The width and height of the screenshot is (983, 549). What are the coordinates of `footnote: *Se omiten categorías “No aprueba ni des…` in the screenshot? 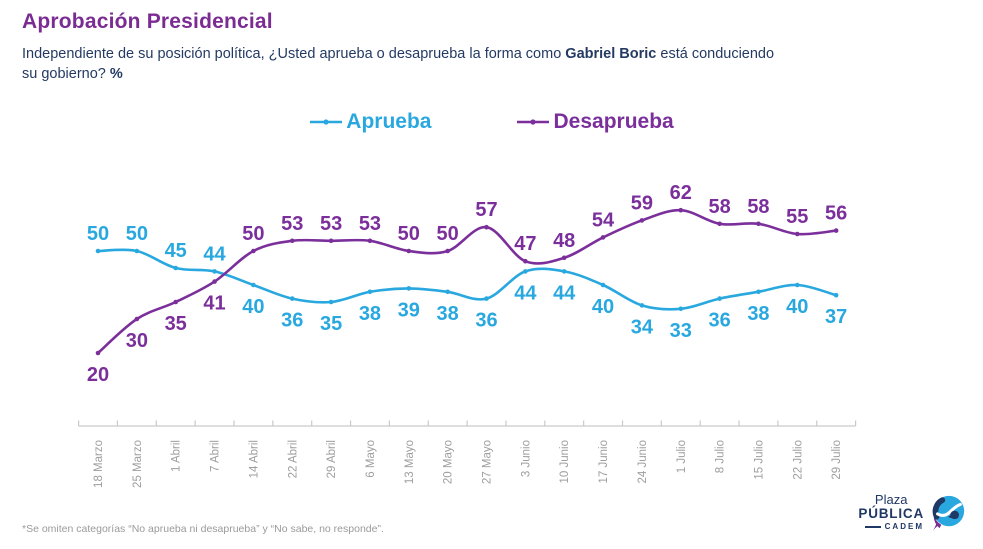 It's located at (203, 529).